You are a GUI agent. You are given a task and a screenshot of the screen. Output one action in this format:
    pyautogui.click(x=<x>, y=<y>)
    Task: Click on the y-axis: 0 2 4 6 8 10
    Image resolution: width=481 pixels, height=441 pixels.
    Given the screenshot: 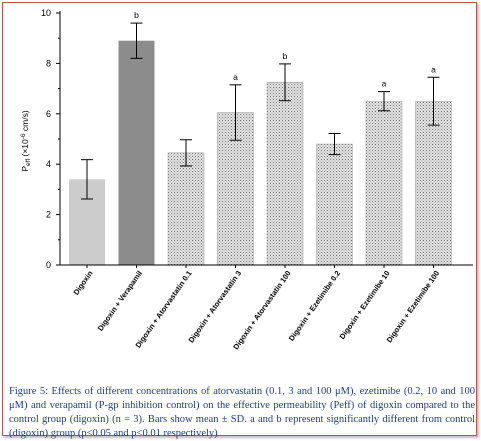 What is the action you would take?
    pyautogui.click(x=51, y=139)
    